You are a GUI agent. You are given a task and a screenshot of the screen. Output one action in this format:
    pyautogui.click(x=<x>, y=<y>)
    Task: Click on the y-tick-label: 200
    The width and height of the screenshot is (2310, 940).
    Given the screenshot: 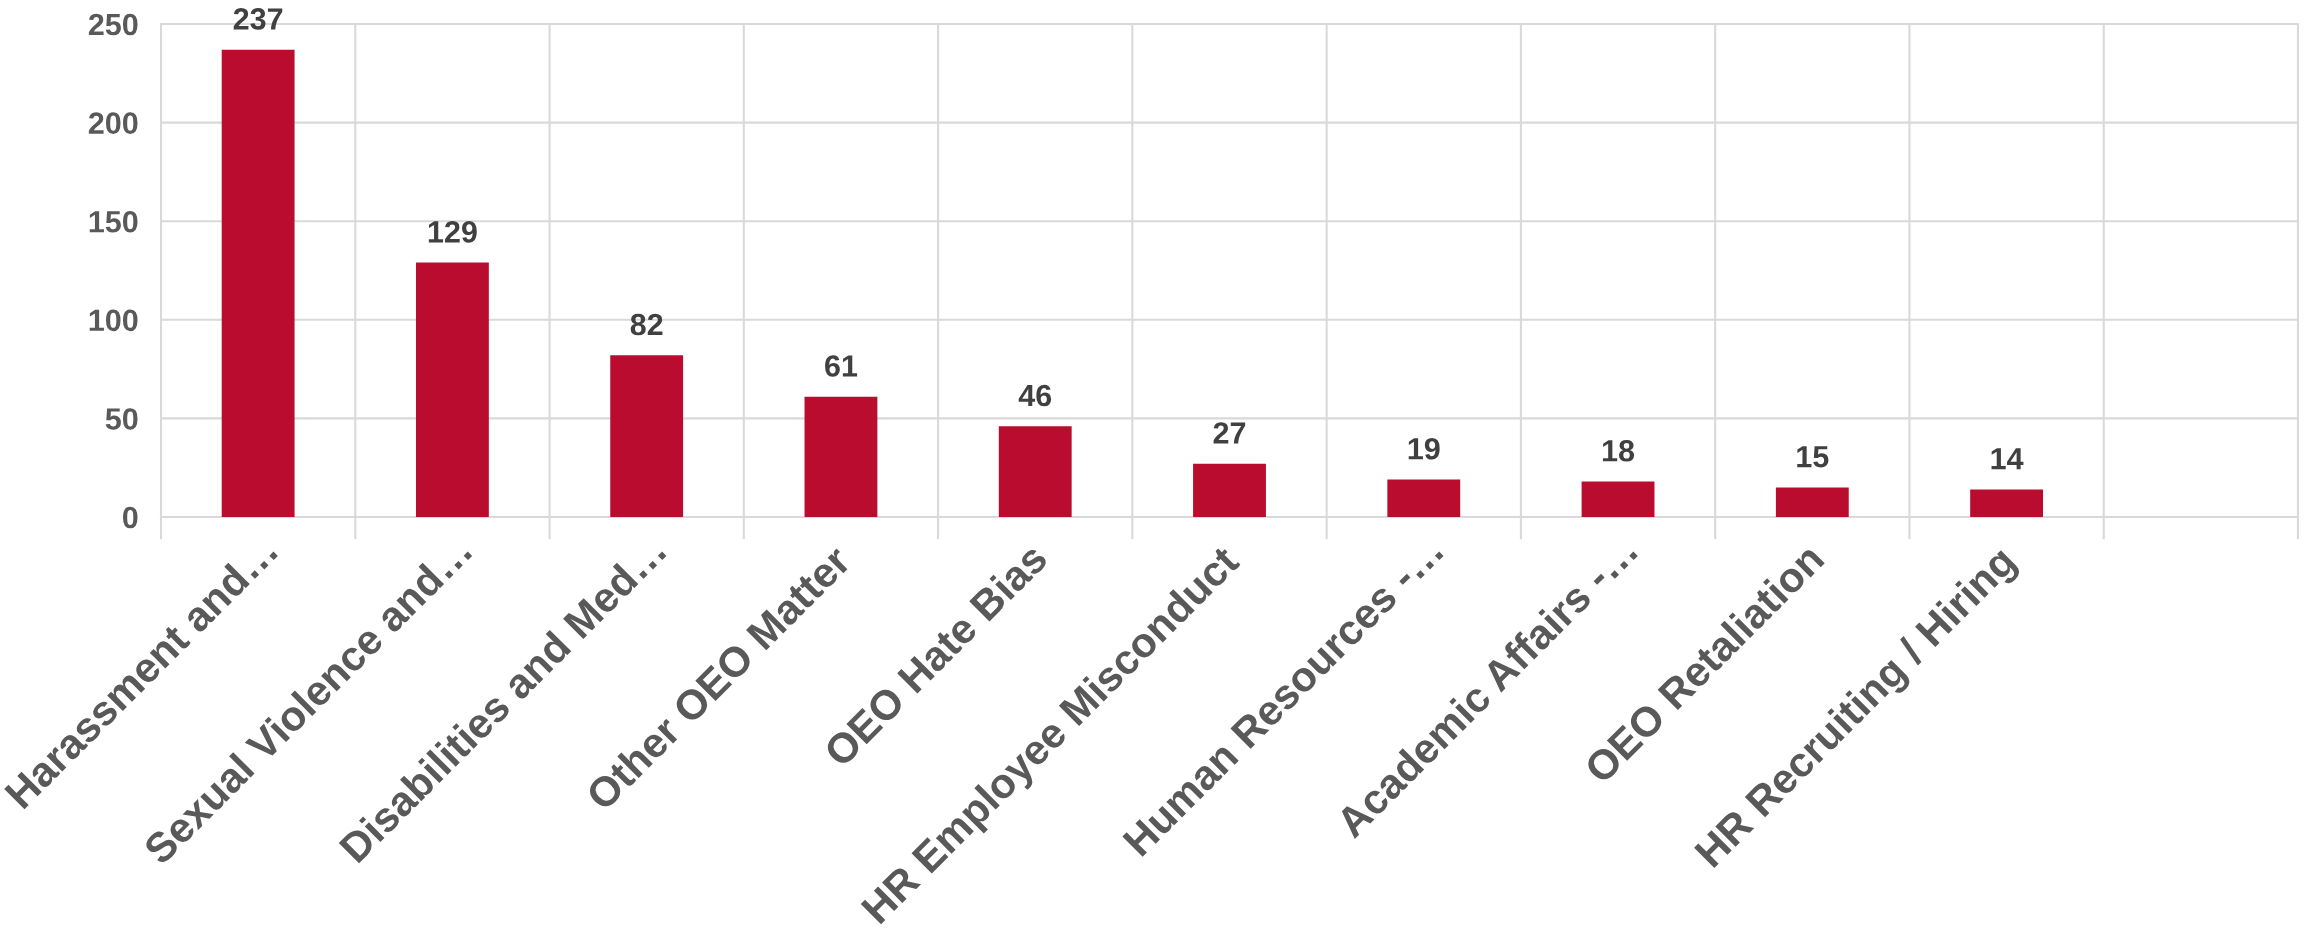 What is the action you would take?
    pyautogui.click(x=113, y=123)
    